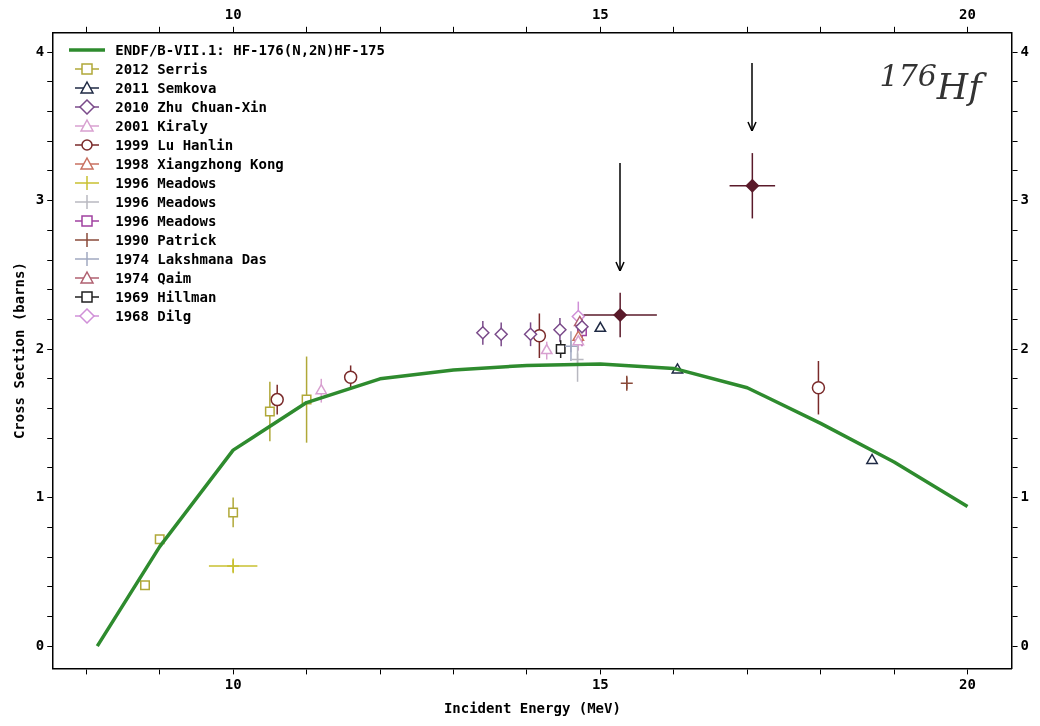  What do you see at coordinates (600, 684) in the screenshot?
I see `x-tick-label: 15` at bounding box center [600, 684].